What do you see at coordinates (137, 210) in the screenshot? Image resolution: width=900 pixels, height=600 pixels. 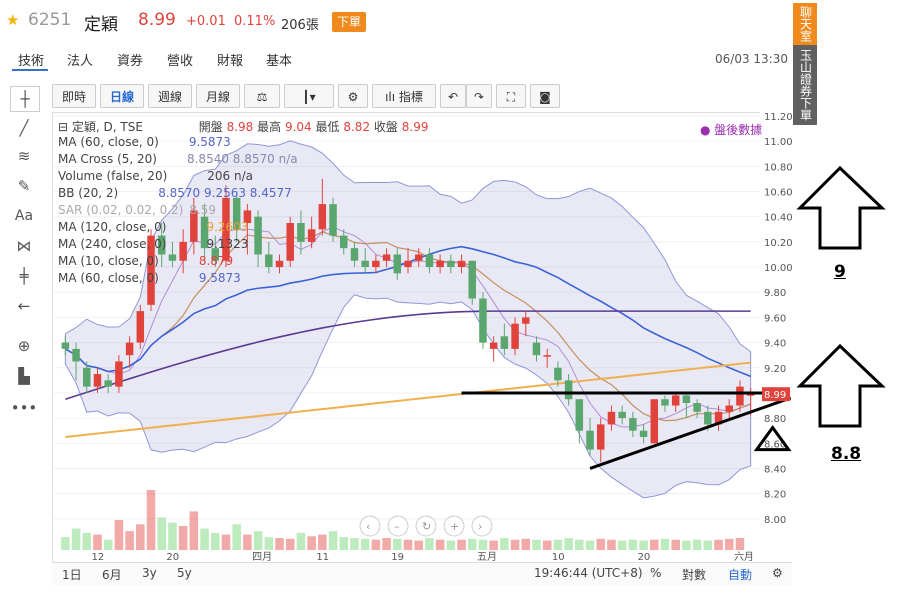 I see `legend-row: SAR (0.02, 0.02, 0.2) 8.59` at bounding box center [137, 210].